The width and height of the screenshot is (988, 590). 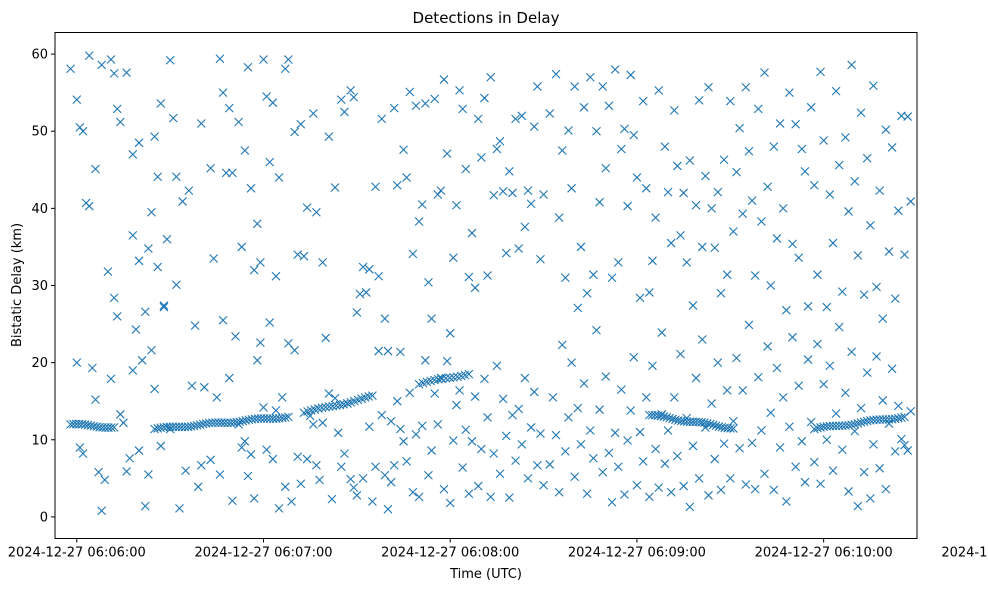 I want to click on y-tick-label: 10, so click(x=39, y=440).